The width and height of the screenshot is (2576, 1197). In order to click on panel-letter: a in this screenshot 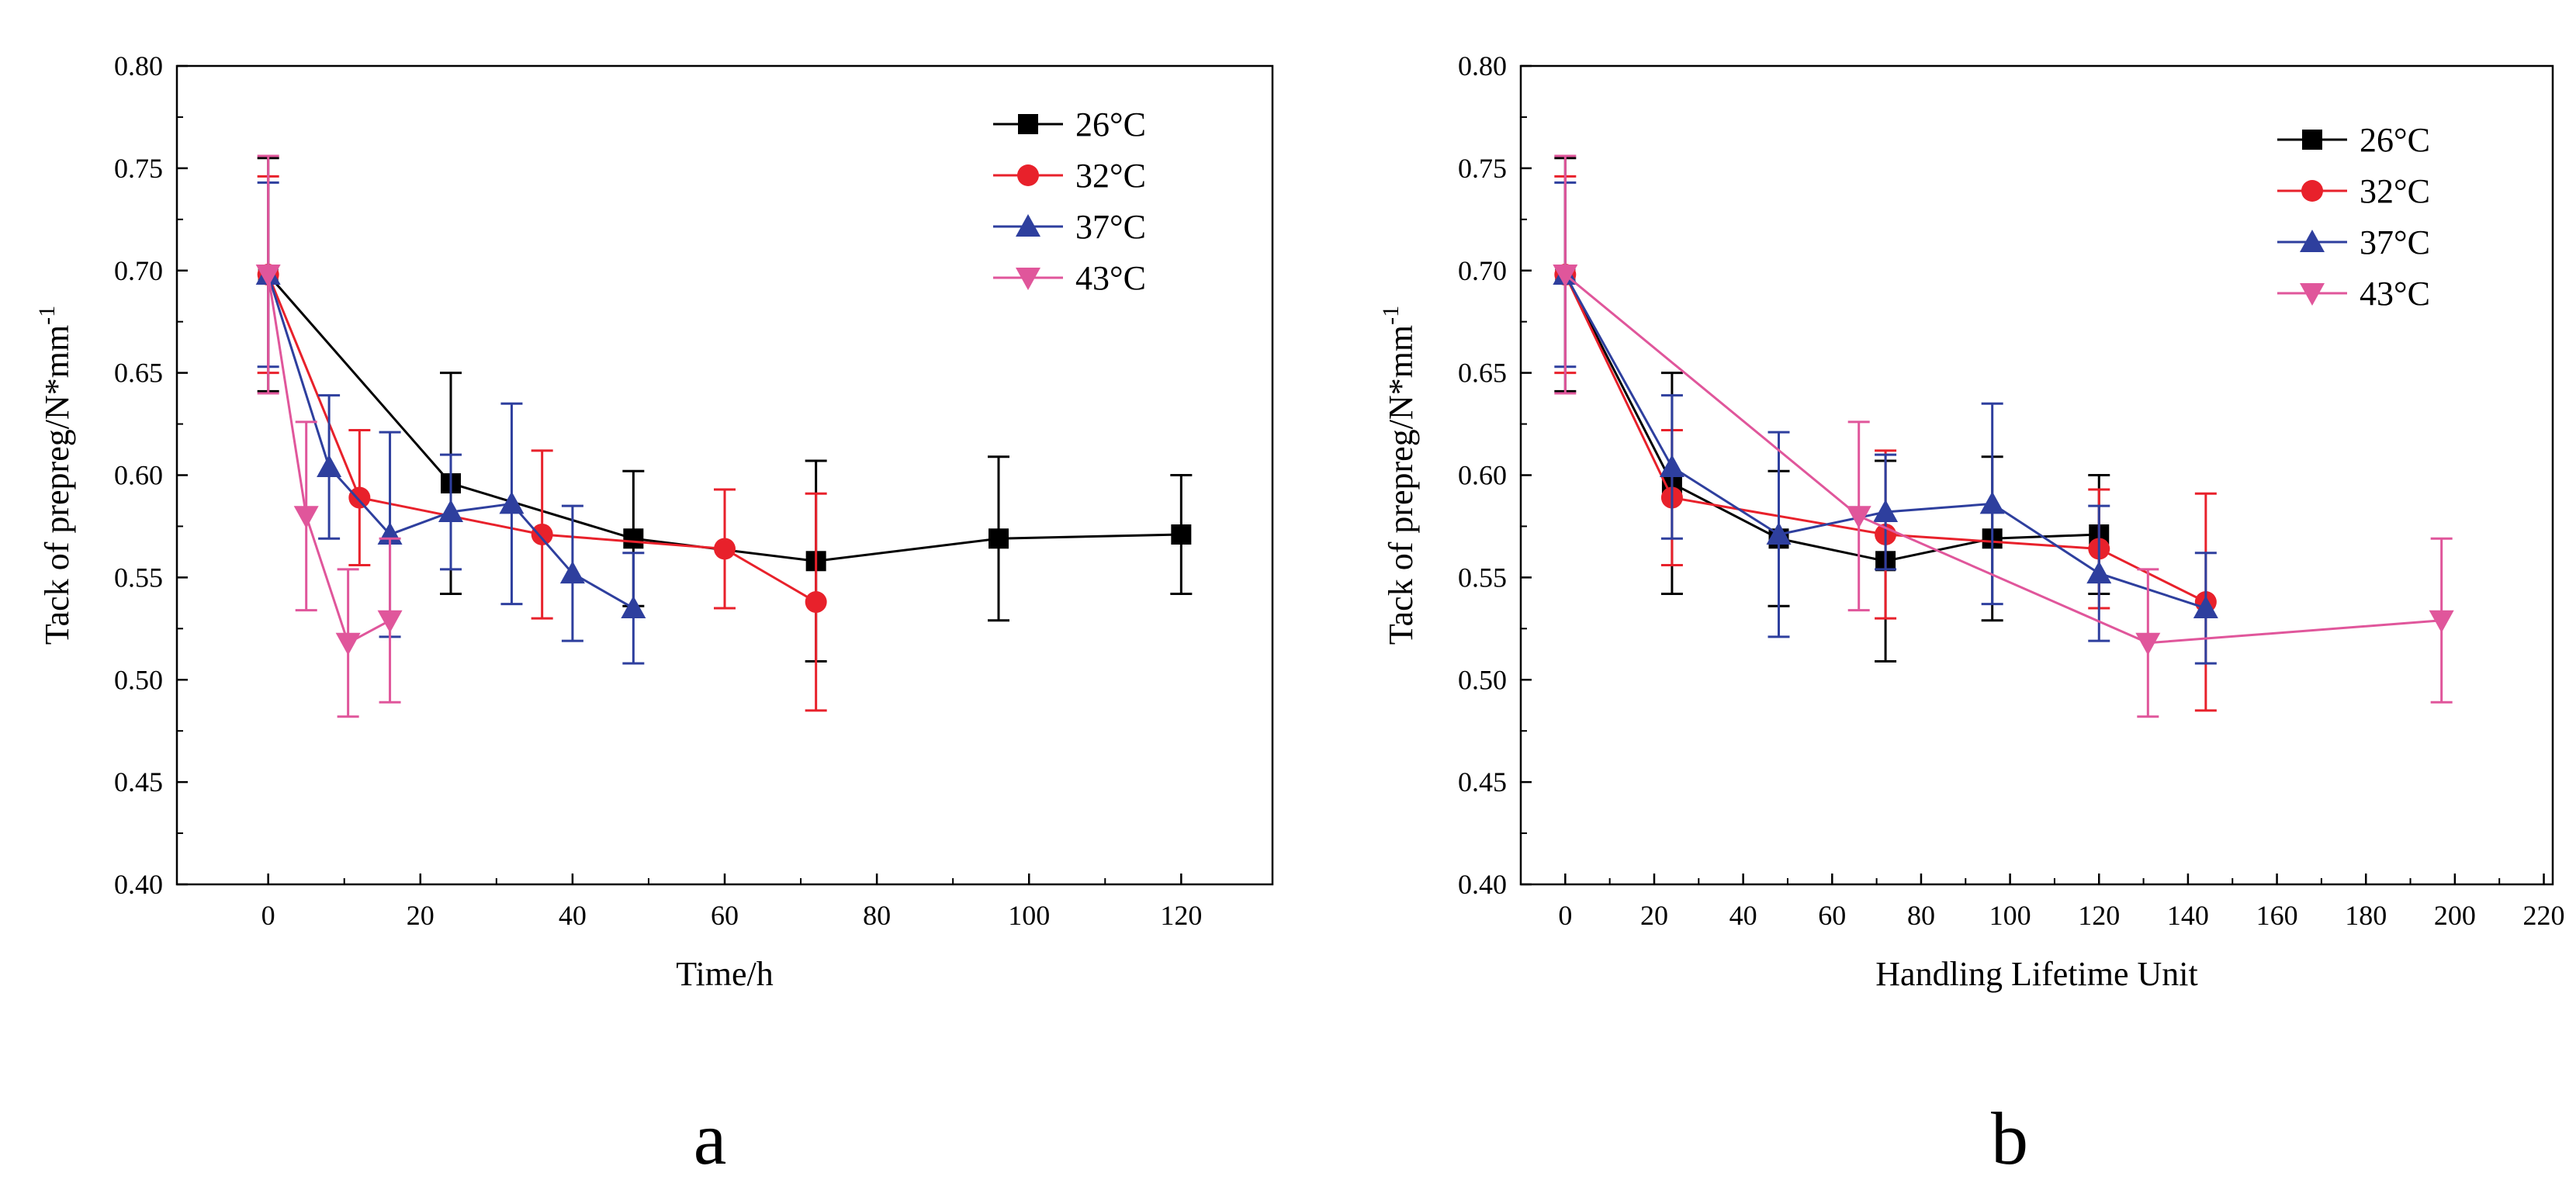, I will do `click(710, 1138)`.